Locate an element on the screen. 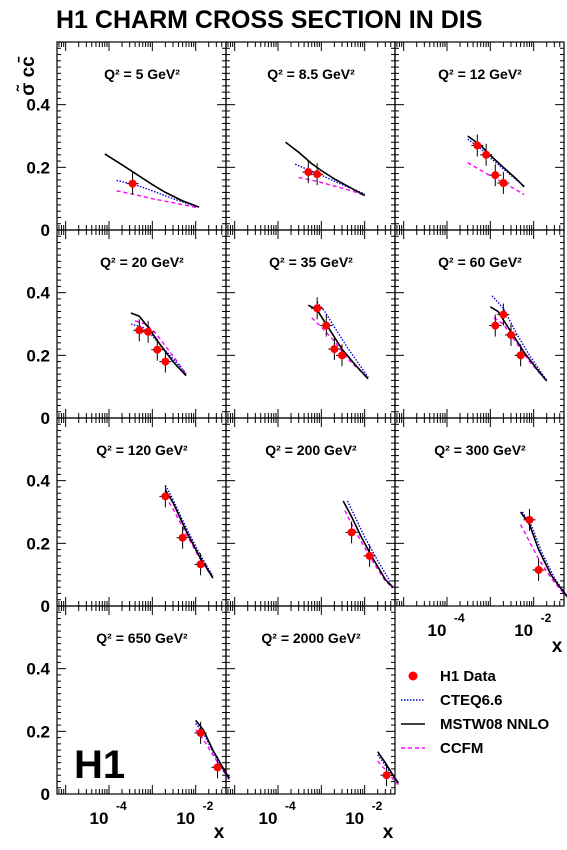  panel-q2-8.5: Q² = 8.5 GeV² is located at coordinates (310, 136).